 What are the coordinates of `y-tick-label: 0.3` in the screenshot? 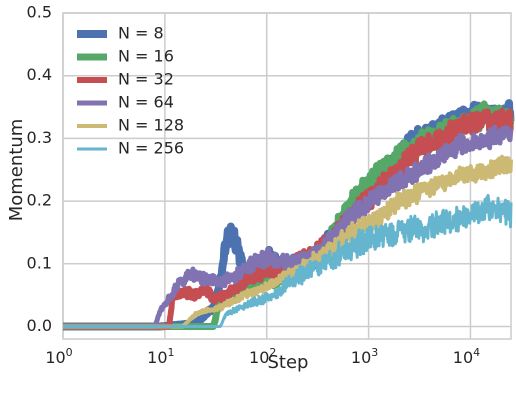 It's located at (39, 137).